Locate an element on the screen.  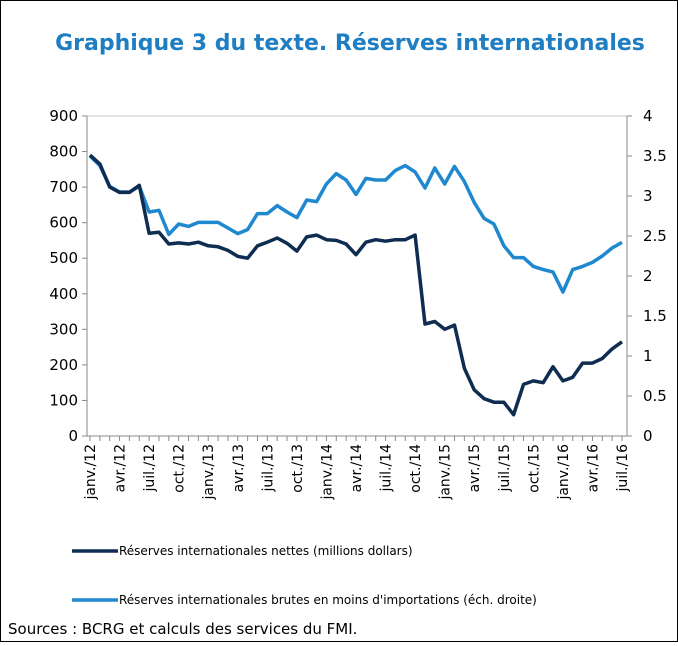
y-tick-label: 200 is located at coordinates (63, 365).